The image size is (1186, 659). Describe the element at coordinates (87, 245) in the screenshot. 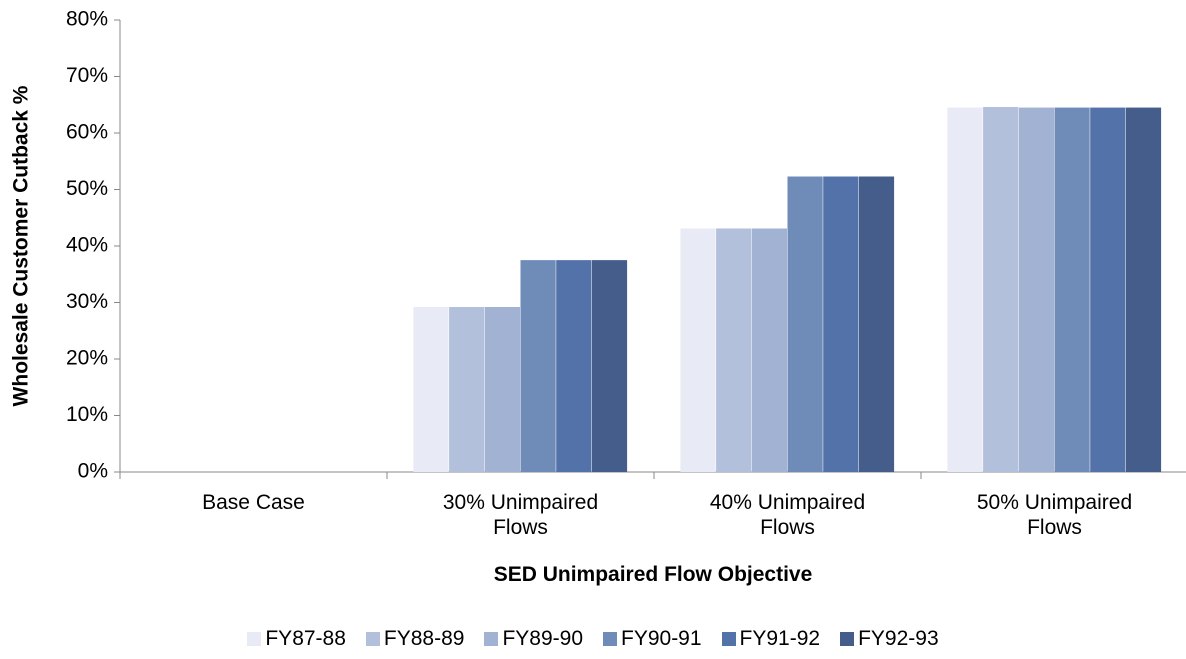

I see `y-tick-label: 40%` at that location.